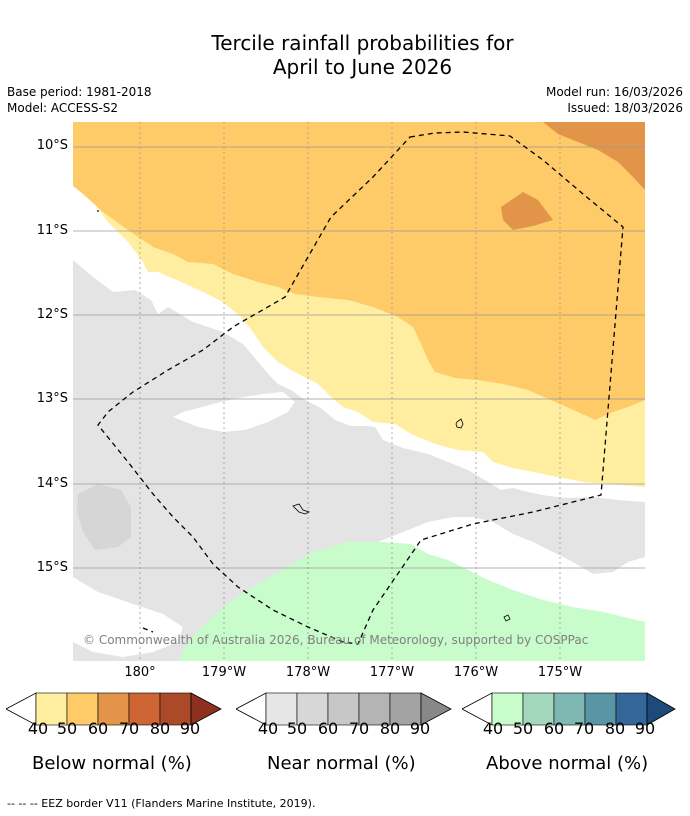 The width and height of the screenshot is (690, 816). What do you see at coordinates (459, 423) in the screenshot?
I see `island-wallis` at bounding box center [459, 423].